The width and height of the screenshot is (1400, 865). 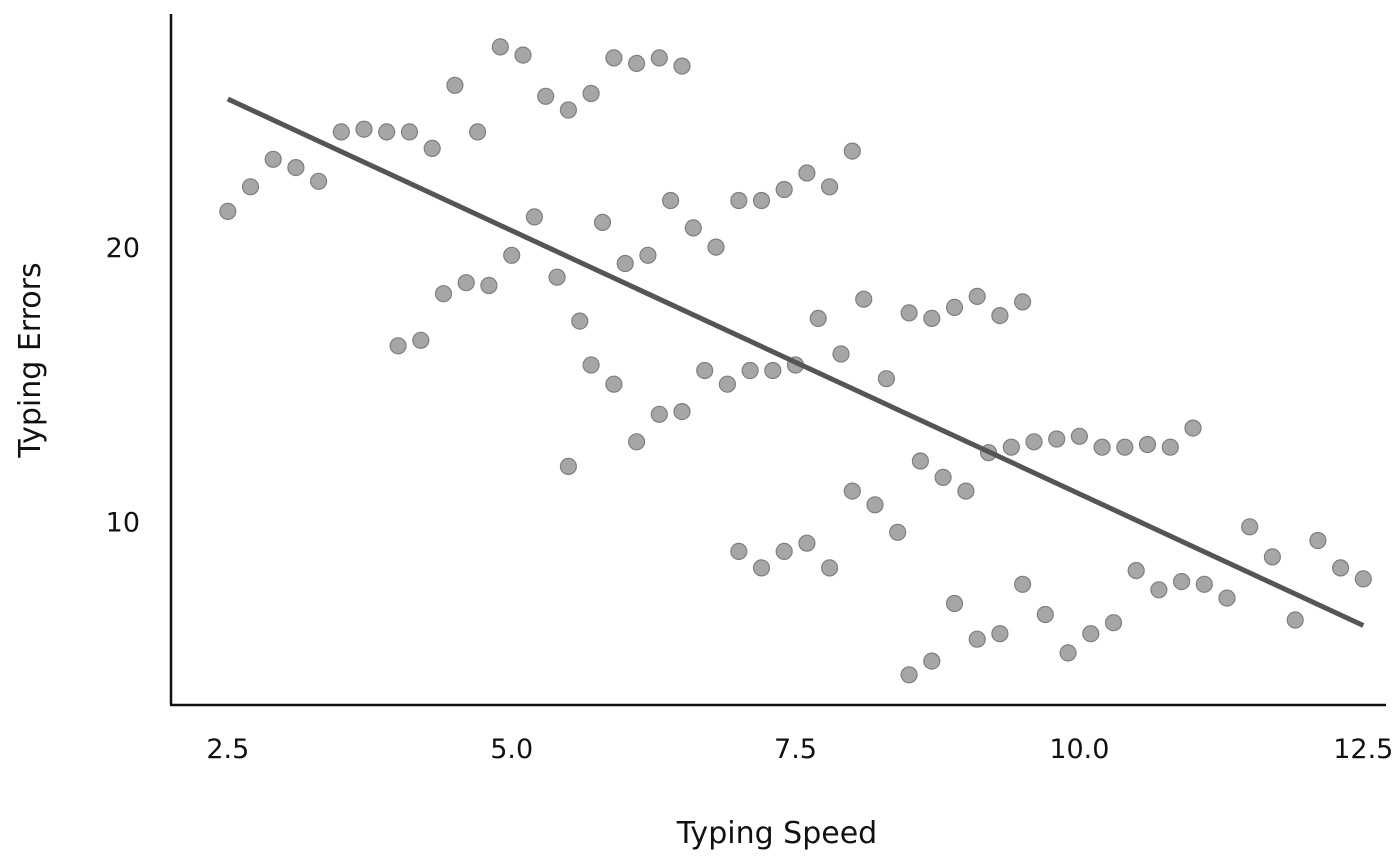 What do you see at coordinates (123, 248) in the screenshot?
I see `y-tick-label-1: 20` at bounding box center [123, 248].